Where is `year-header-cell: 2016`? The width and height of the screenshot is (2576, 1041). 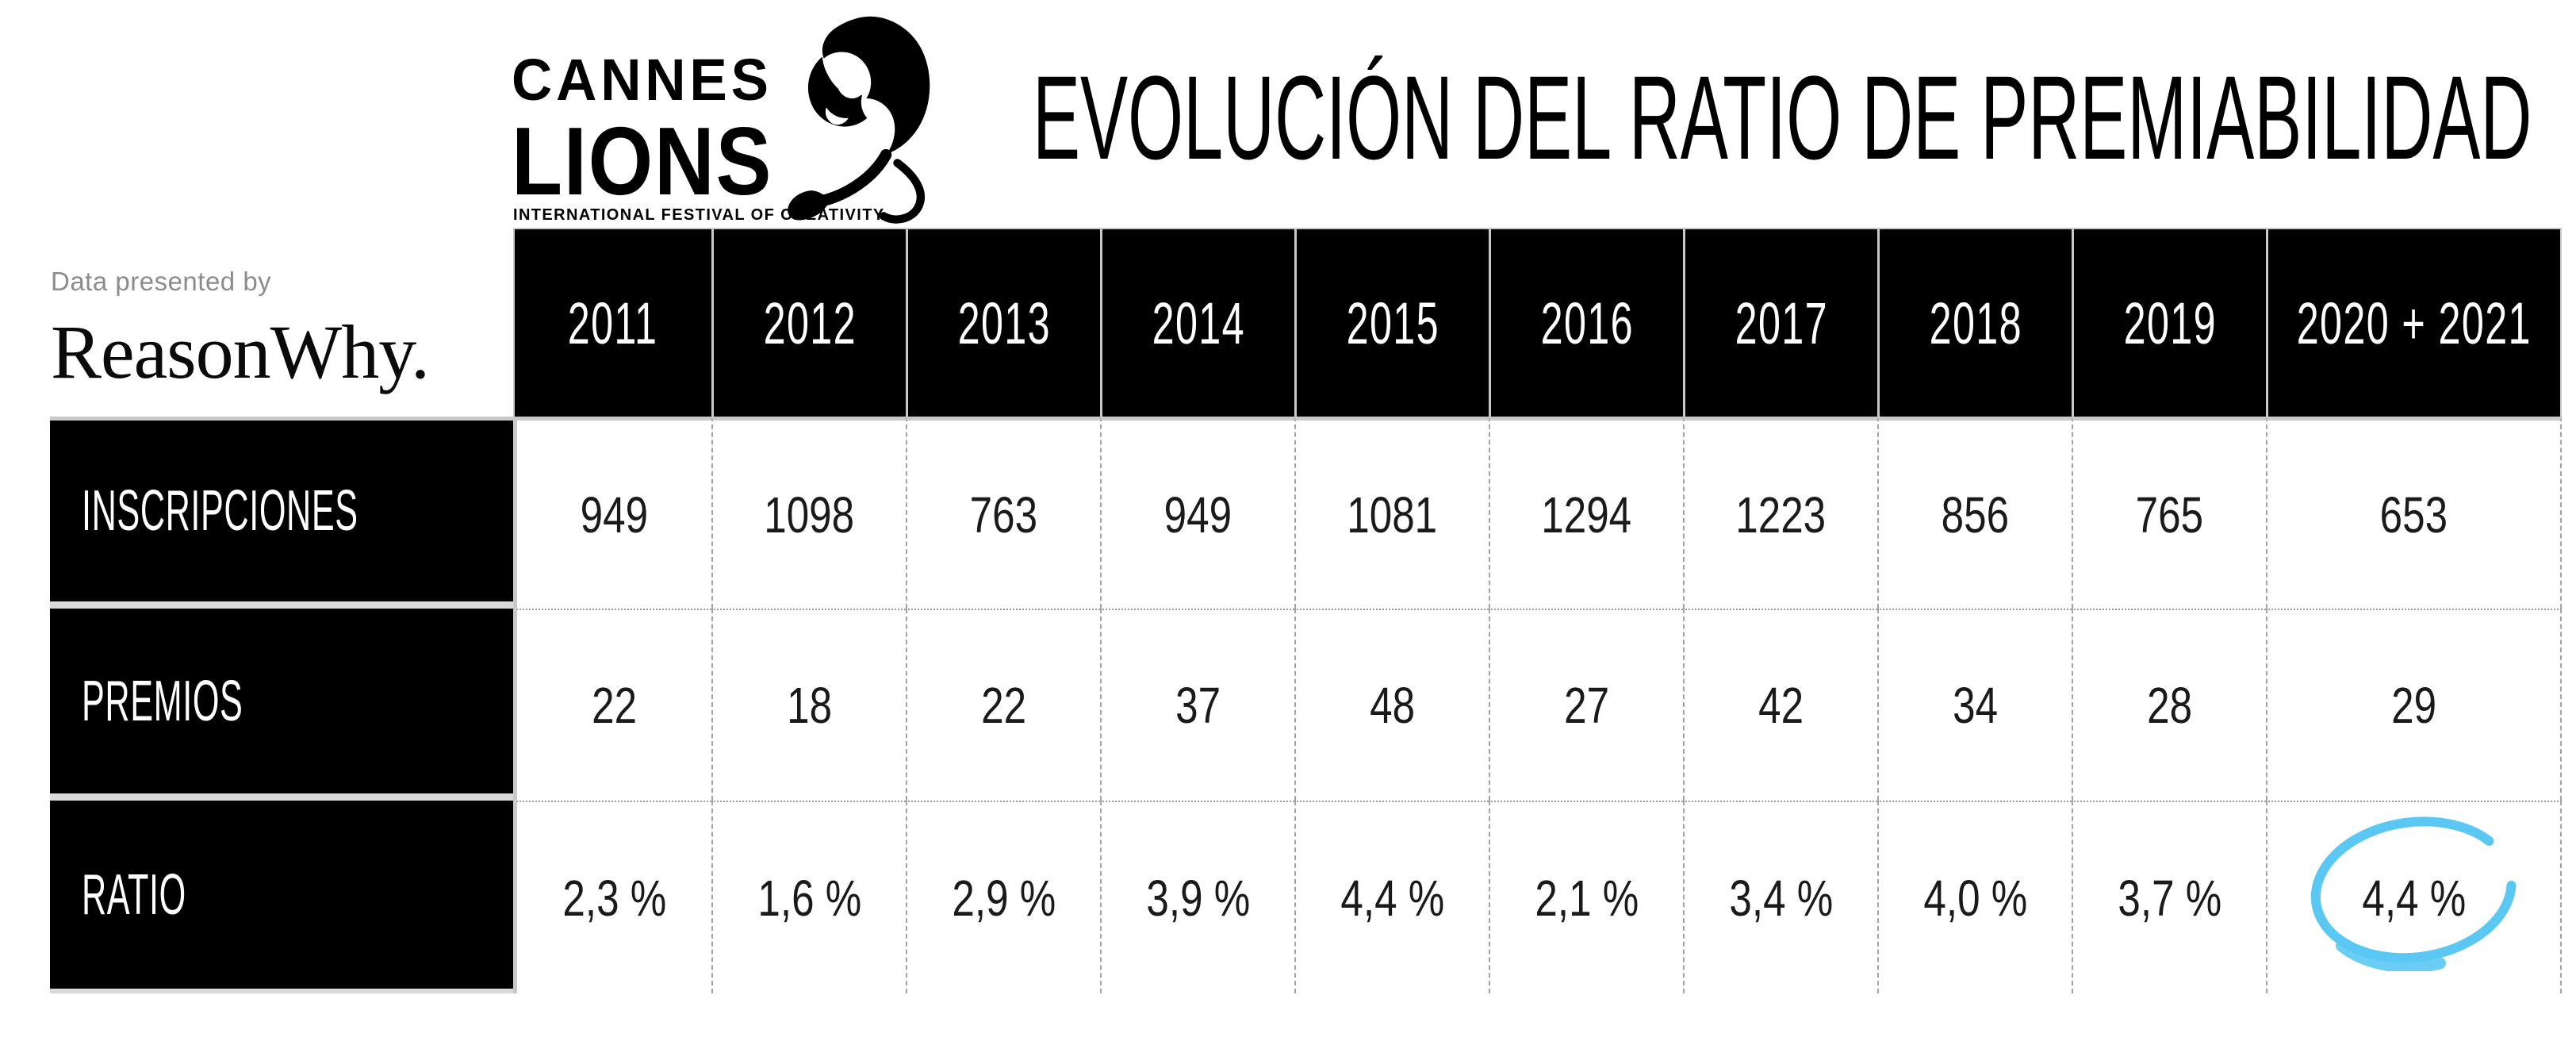
year-header-cell: 2016 is located at coordinates (1586, 322).